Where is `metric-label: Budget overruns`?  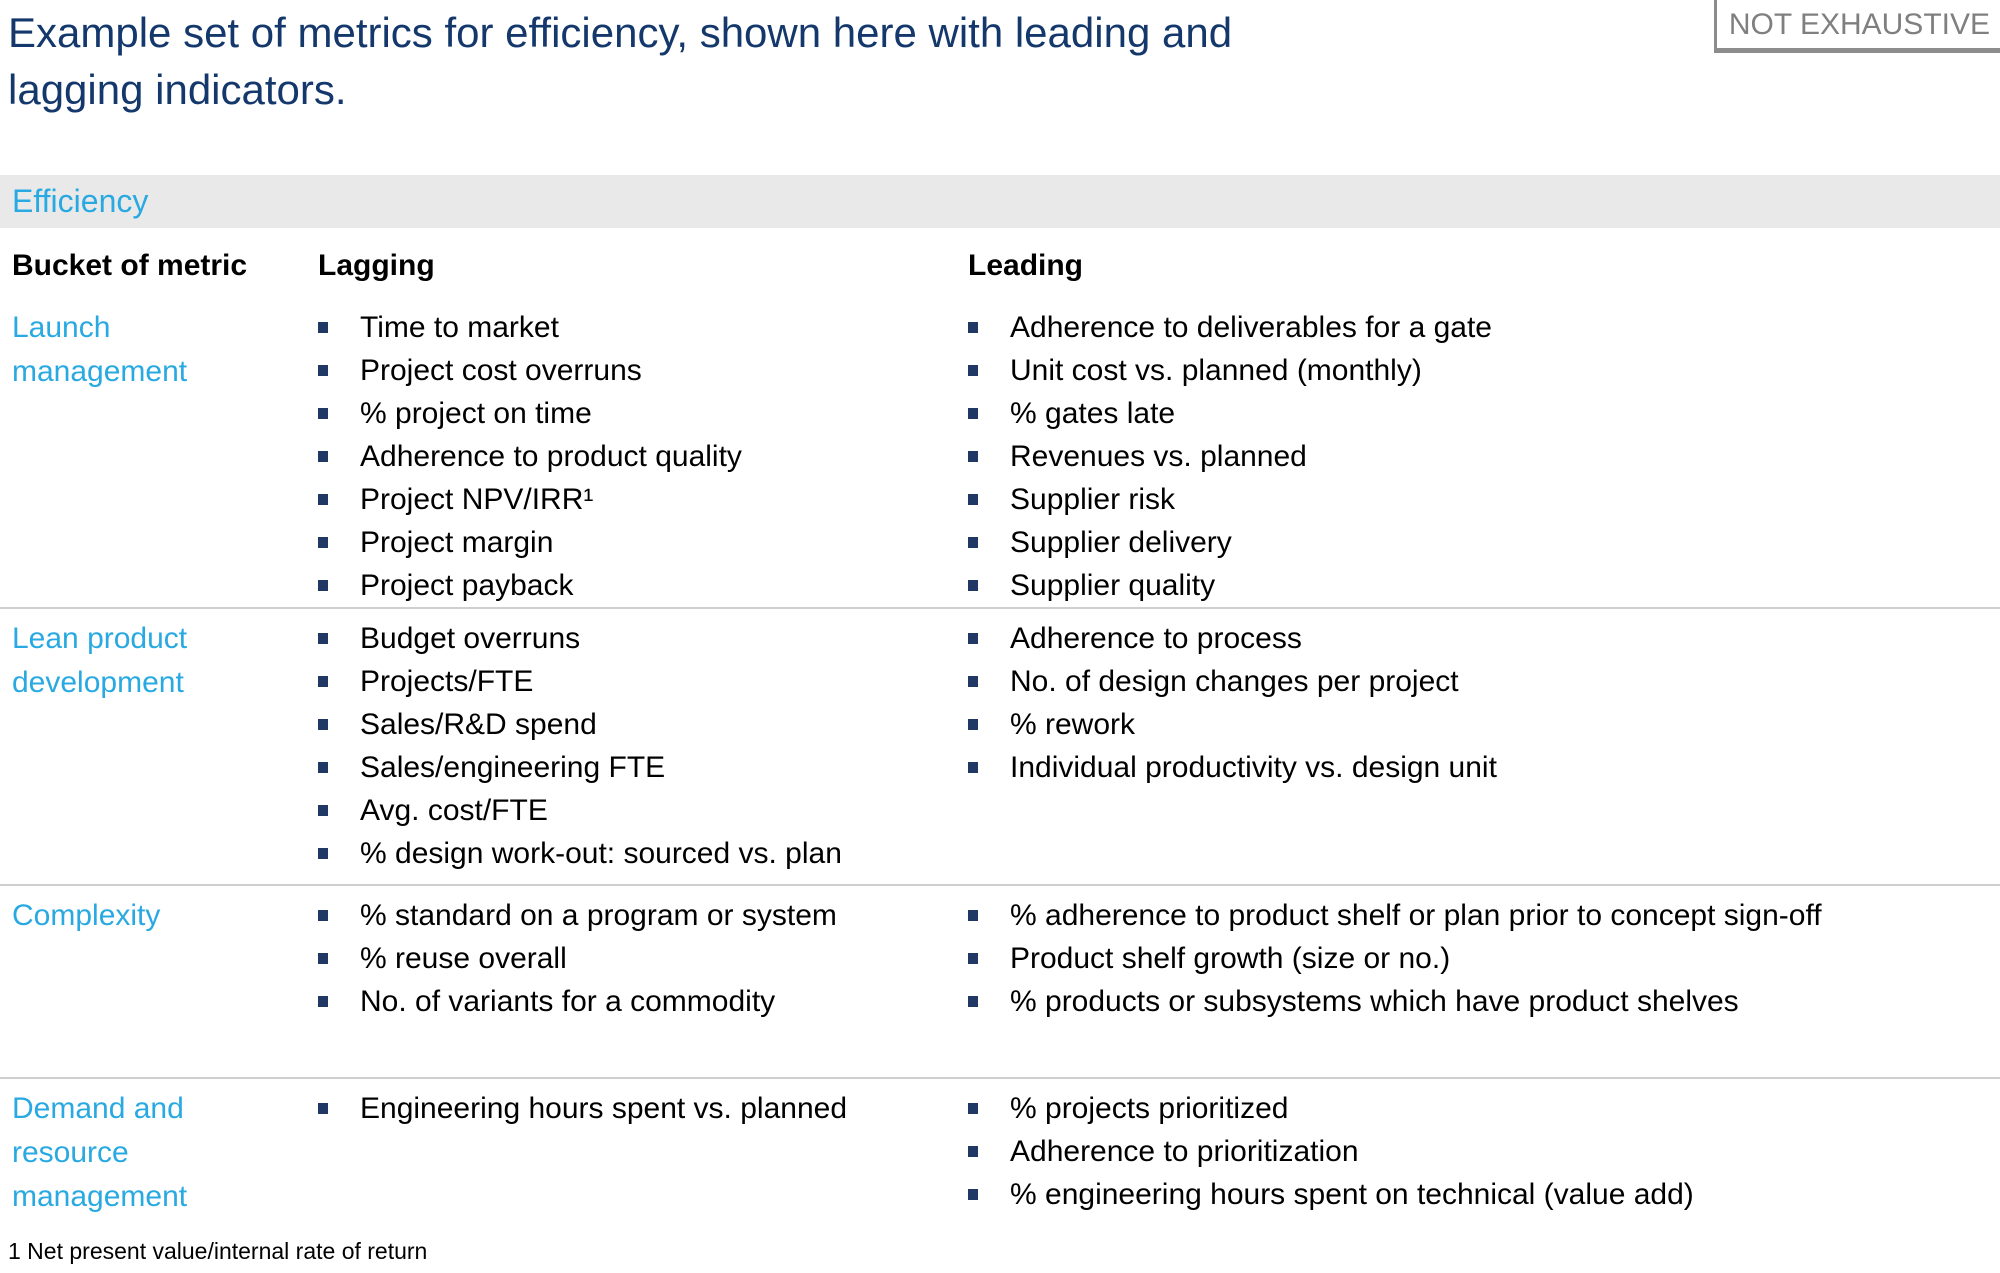
metric-label: Budget overruns is located at coordinates (470, 638).